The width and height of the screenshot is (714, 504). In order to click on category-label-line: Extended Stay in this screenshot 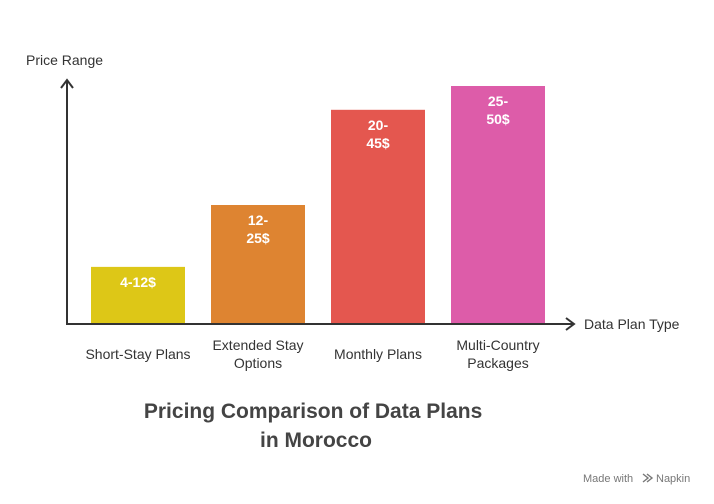, I will do `click(257, 345)`.